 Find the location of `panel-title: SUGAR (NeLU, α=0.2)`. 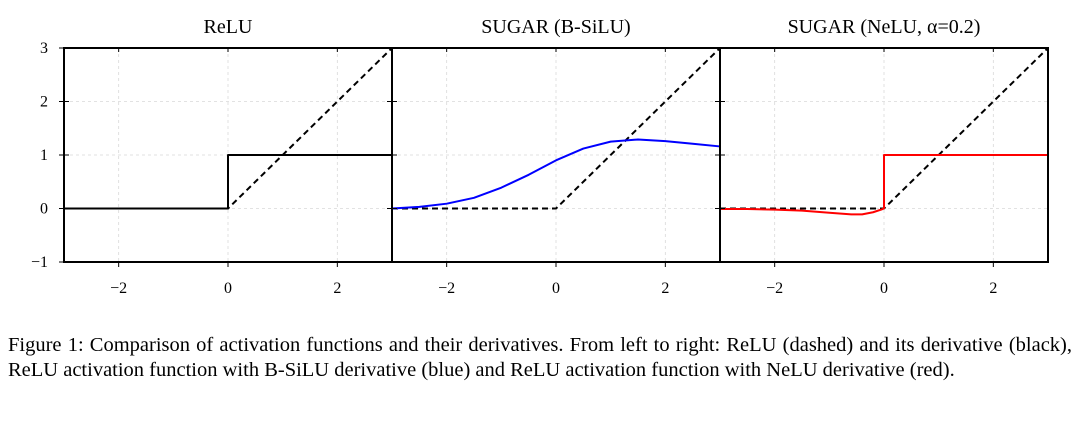

panel-title: SUGAR (NeLU, α=0.2) is located at coordinates (884, 27).